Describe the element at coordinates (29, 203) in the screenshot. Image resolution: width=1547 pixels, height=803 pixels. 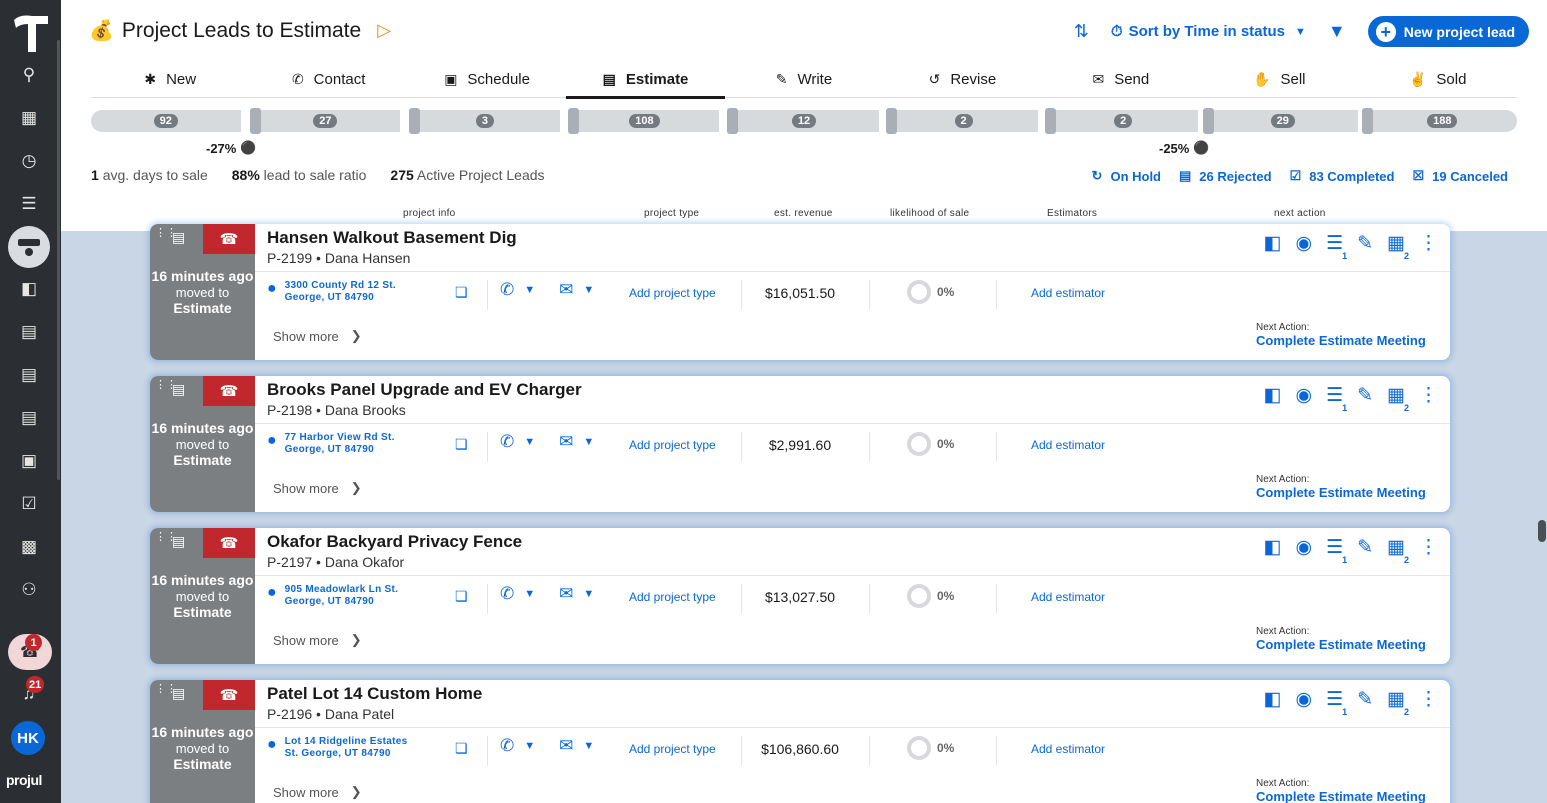
I see `checklist-icon: ☰` at that location.